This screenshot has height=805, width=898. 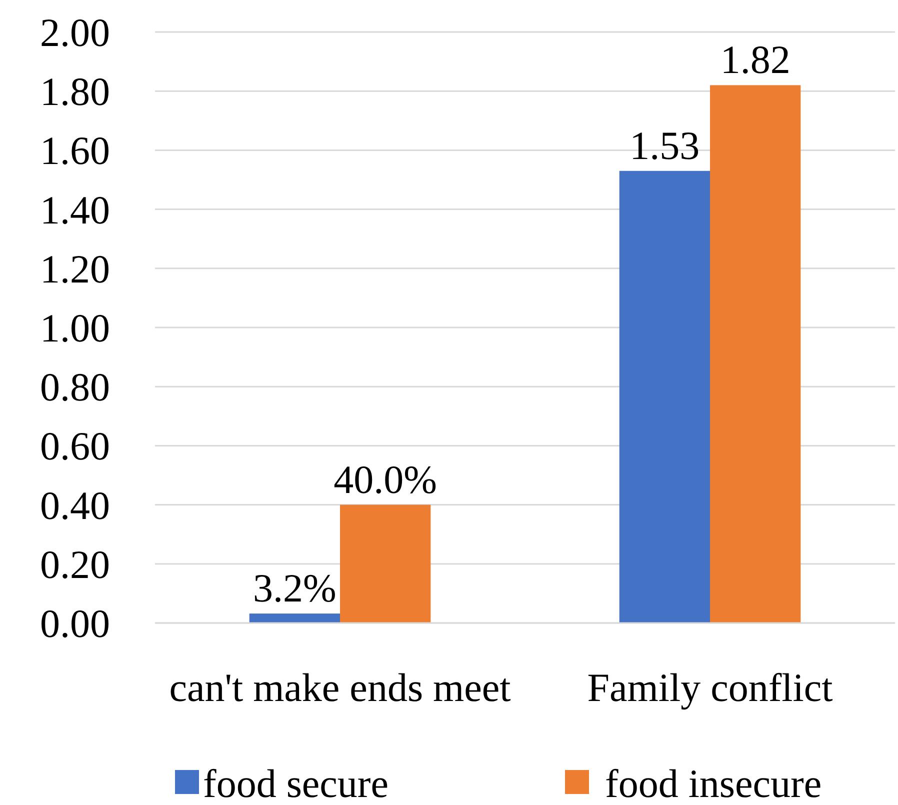 What do you see at coordinates (75, 387) in the screenshot?
I see `text: 0.80` at bounding box center [75, 387].